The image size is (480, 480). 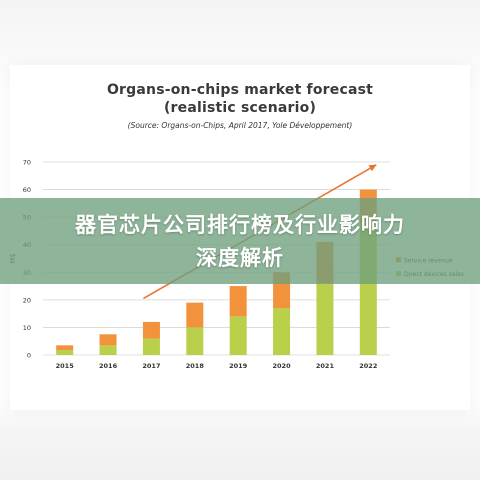 I want to click on y-tick-label: 60, so click(x=27, y=190).